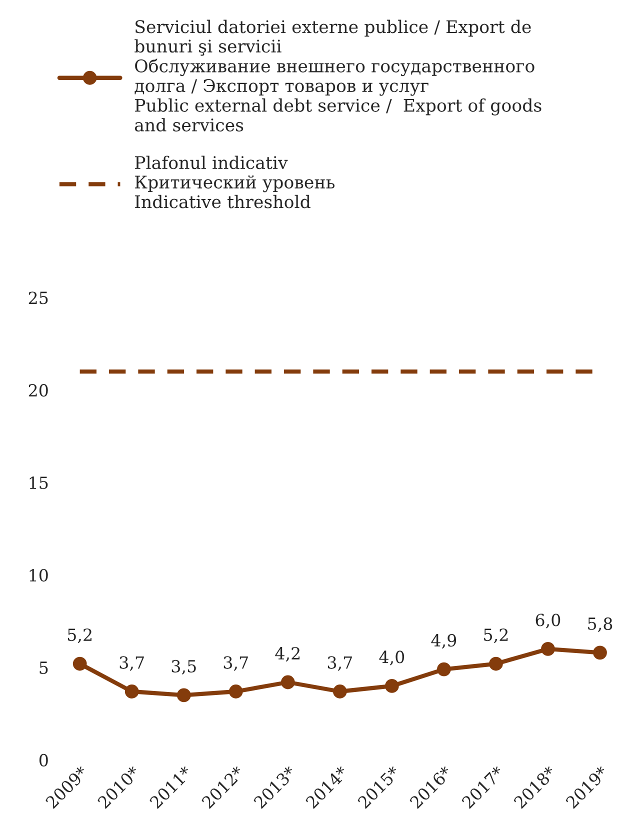 Image resolution: width=626 pixels, height=836 pixels. Describe the element at coordinates (44, 668) in the screenshot. I see `y-tick-label: 5` at that location.